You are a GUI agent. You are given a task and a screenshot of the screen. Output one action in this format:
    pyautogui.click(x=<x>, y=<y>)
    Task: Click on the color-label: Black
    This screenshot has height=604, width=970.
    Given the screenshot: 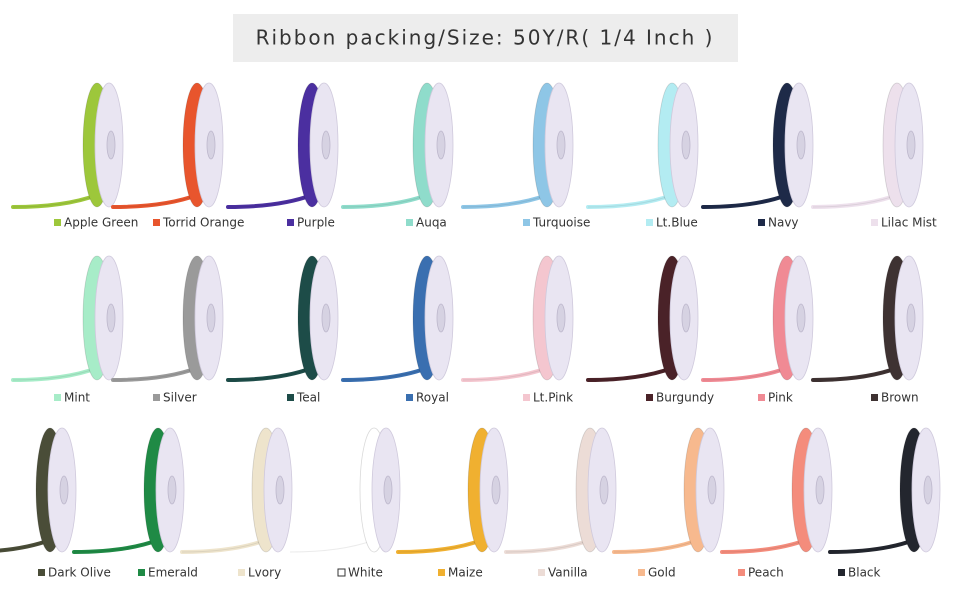 What is the action you would take?
    pyautogui.click(x=864, y=573)
    